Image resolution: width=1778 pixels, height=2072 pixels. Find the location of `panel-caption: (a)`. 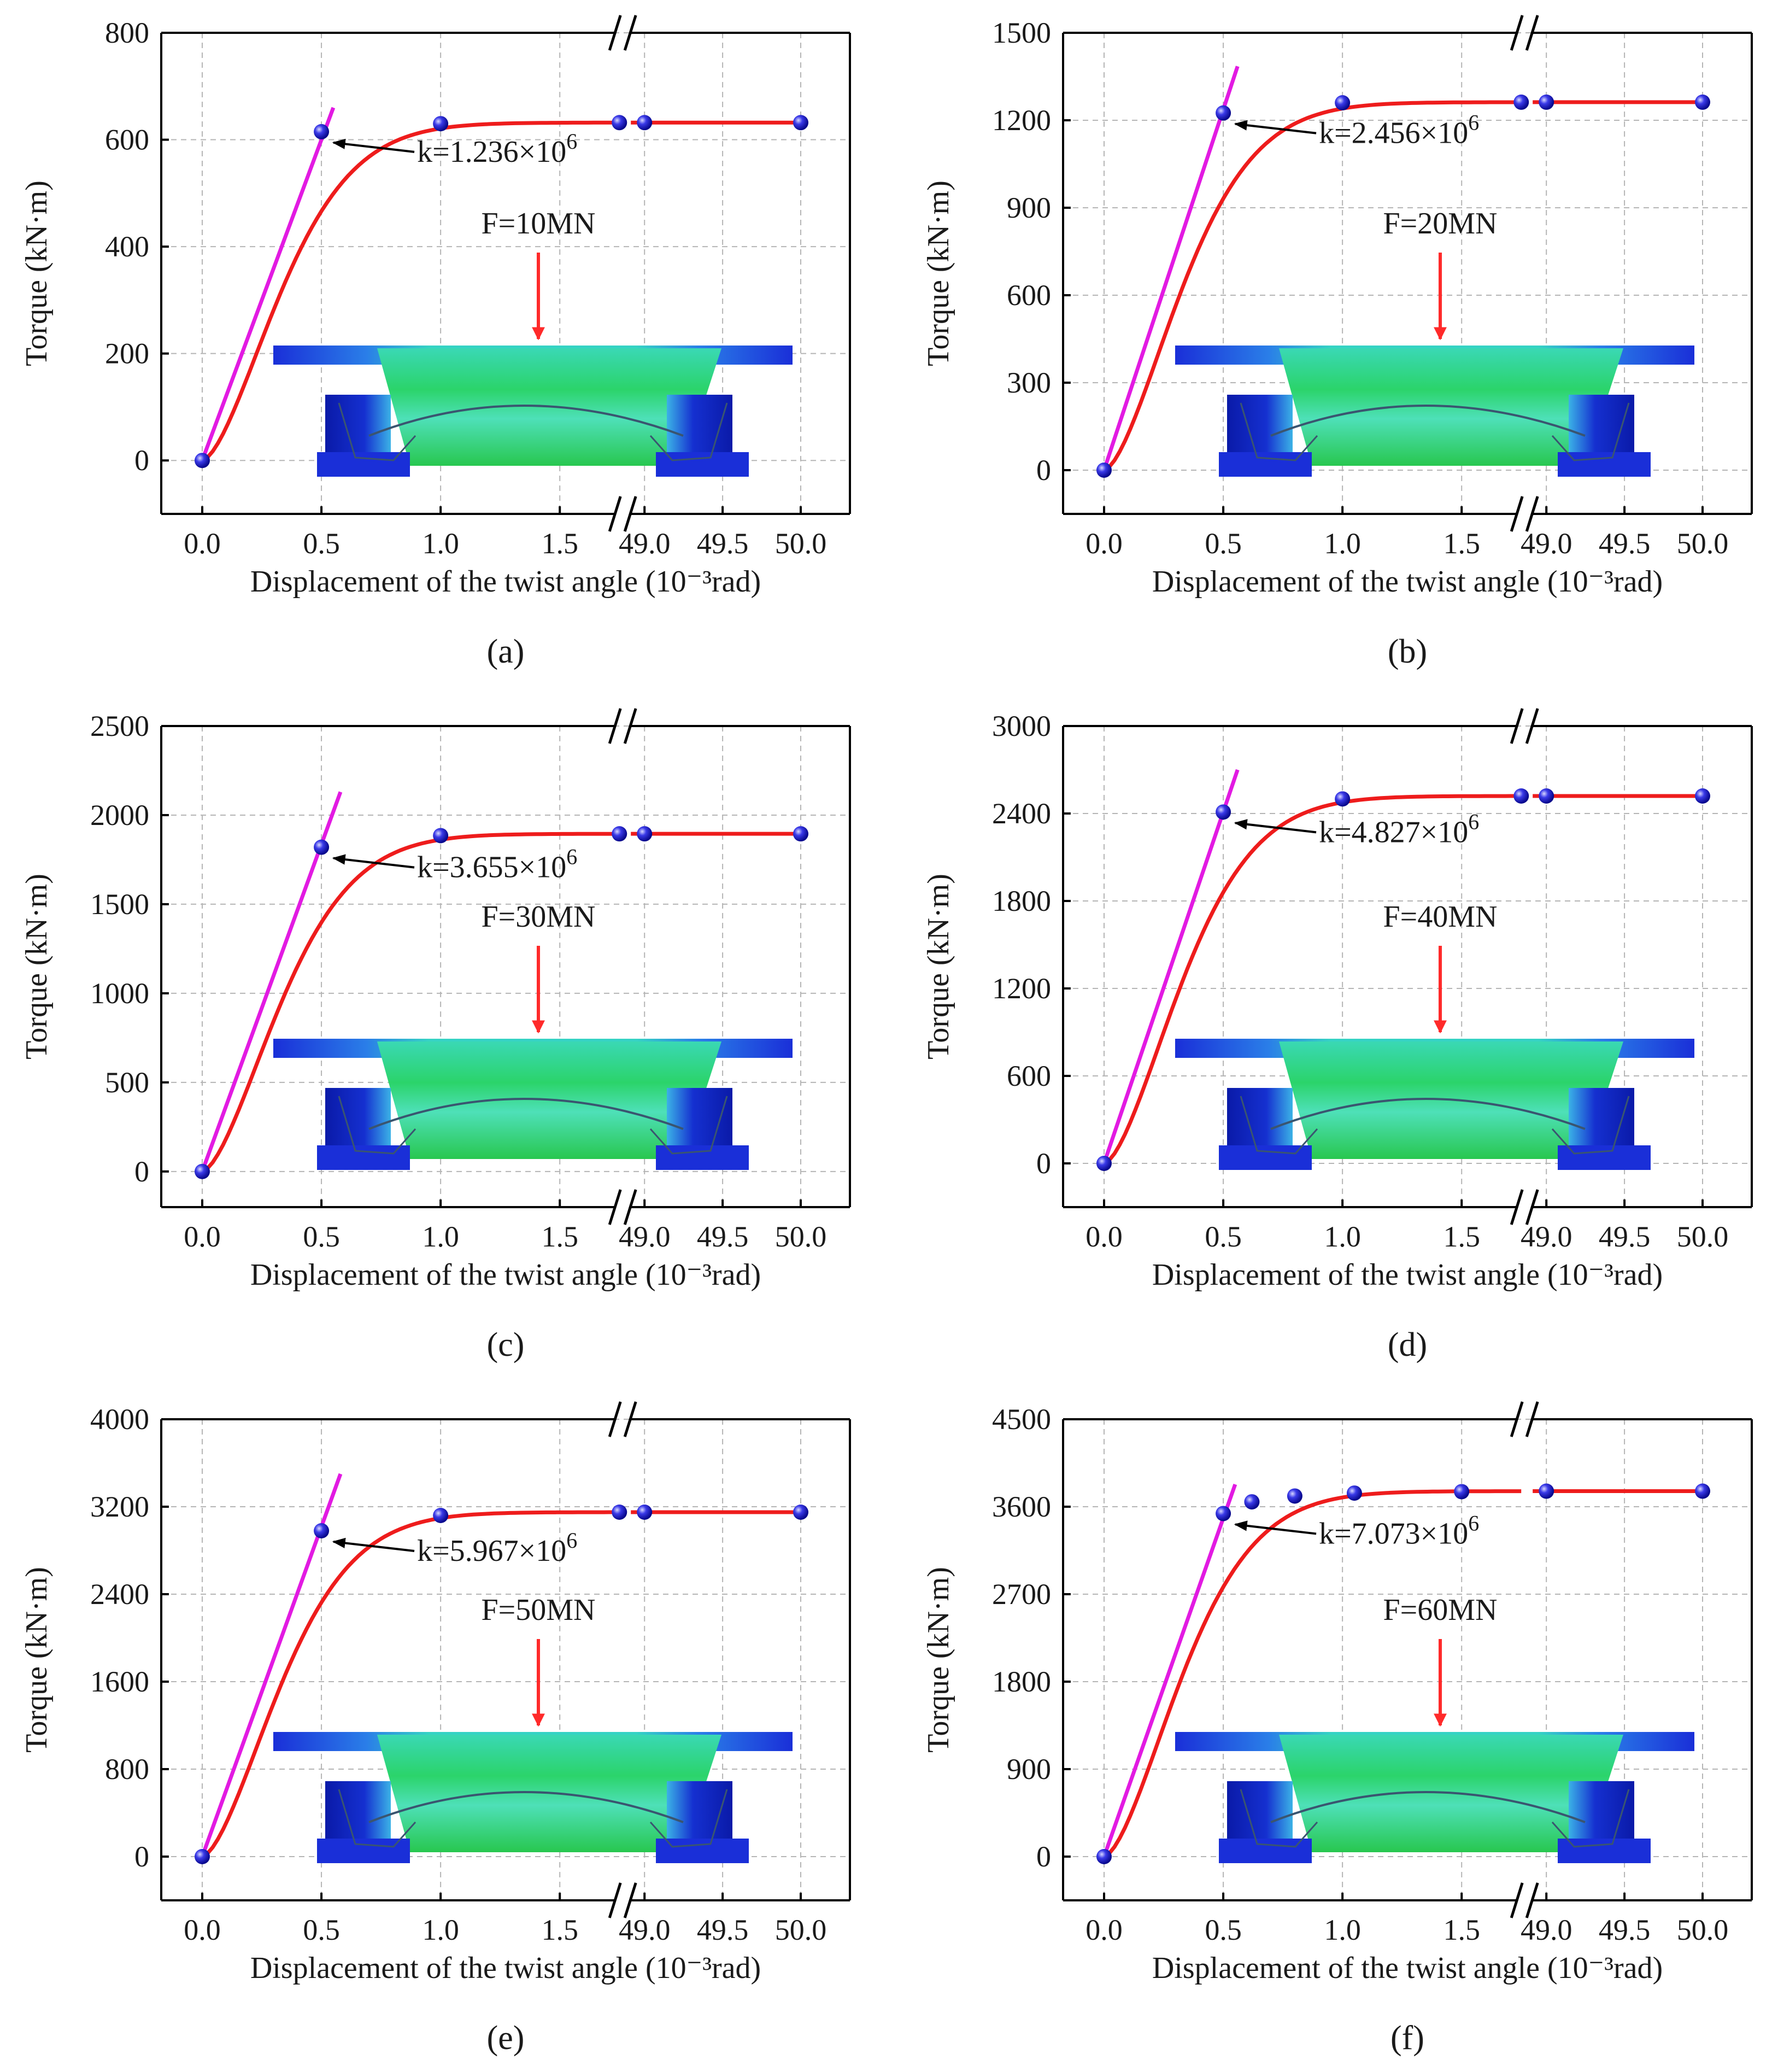

panel-caption: (a) is located at coordinates (506, 651).